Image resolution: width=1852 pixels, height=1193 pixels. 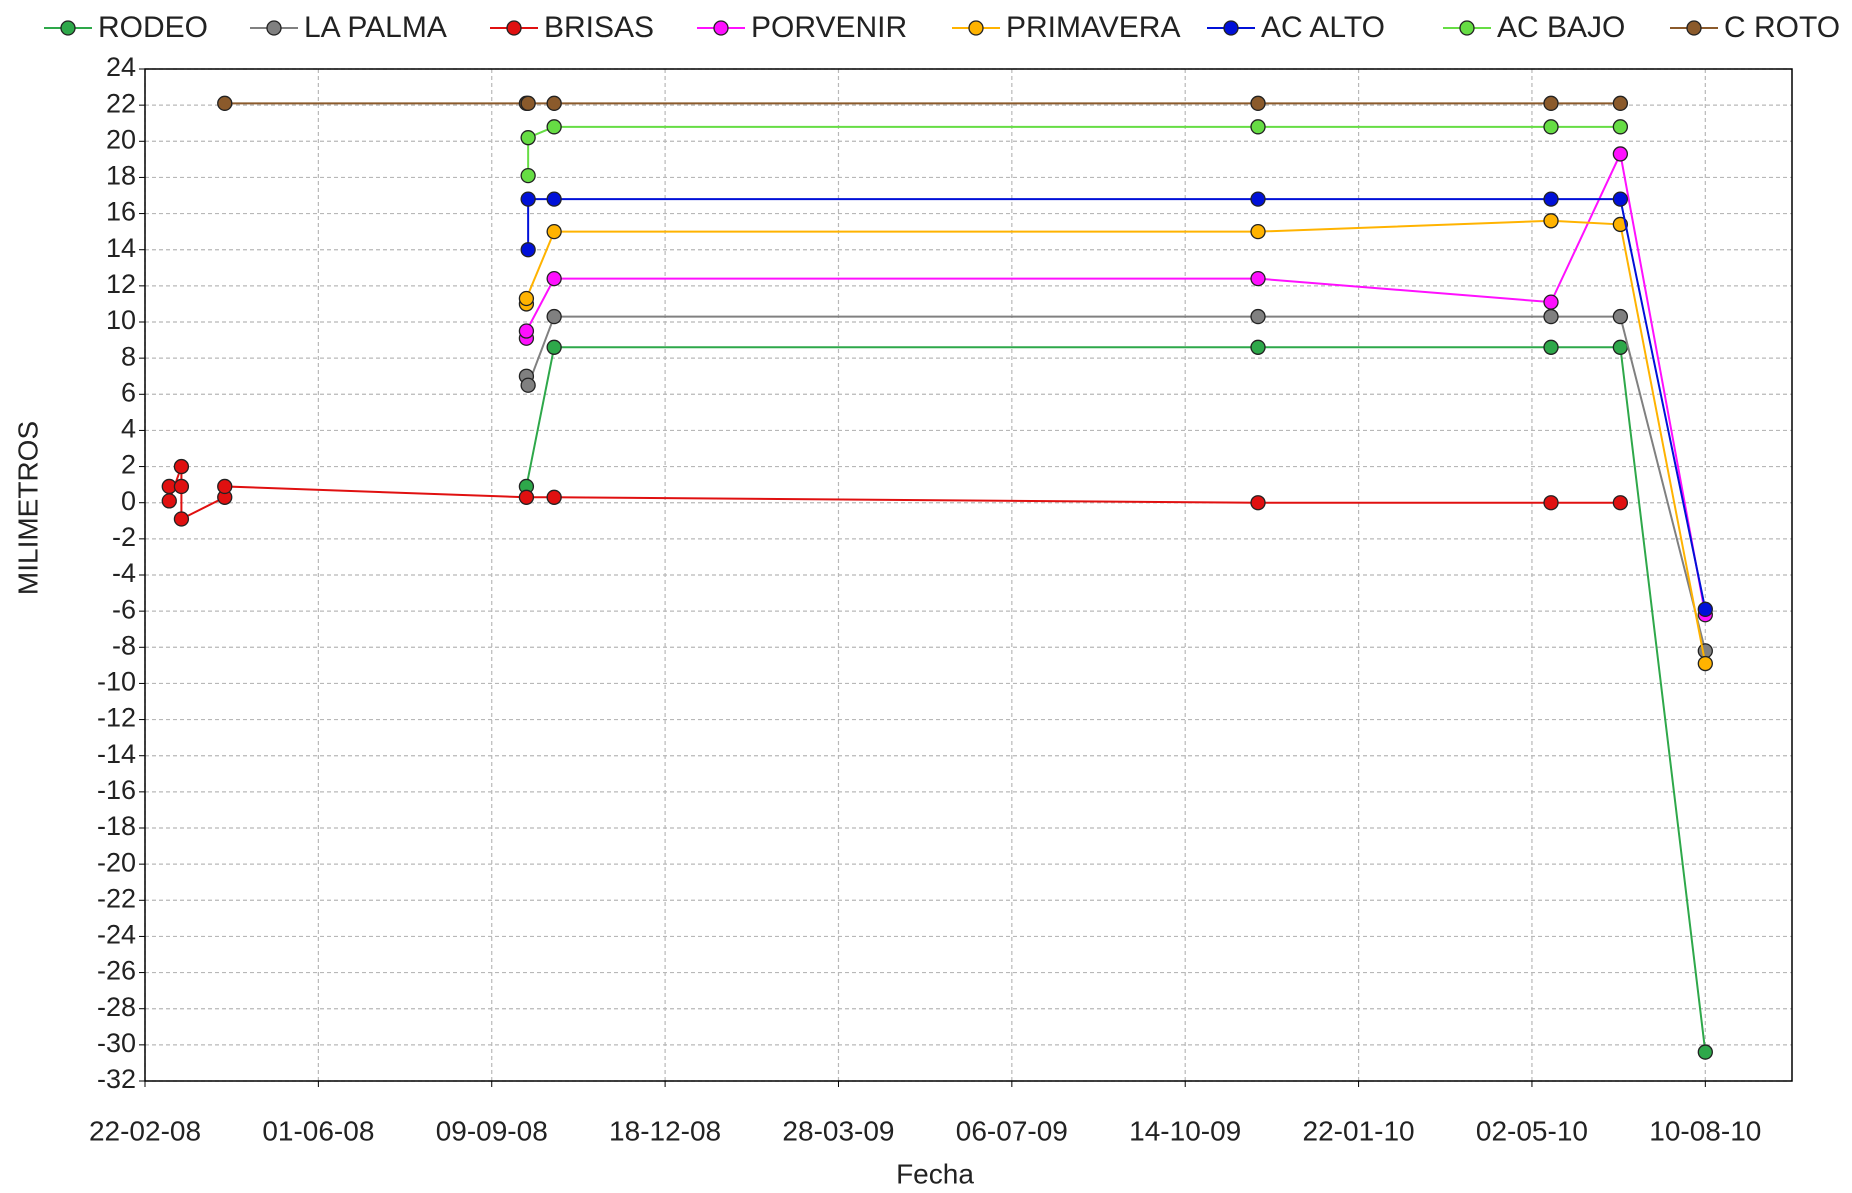 I want to click on y-tick-label: -24, so click(x=116, y=935).